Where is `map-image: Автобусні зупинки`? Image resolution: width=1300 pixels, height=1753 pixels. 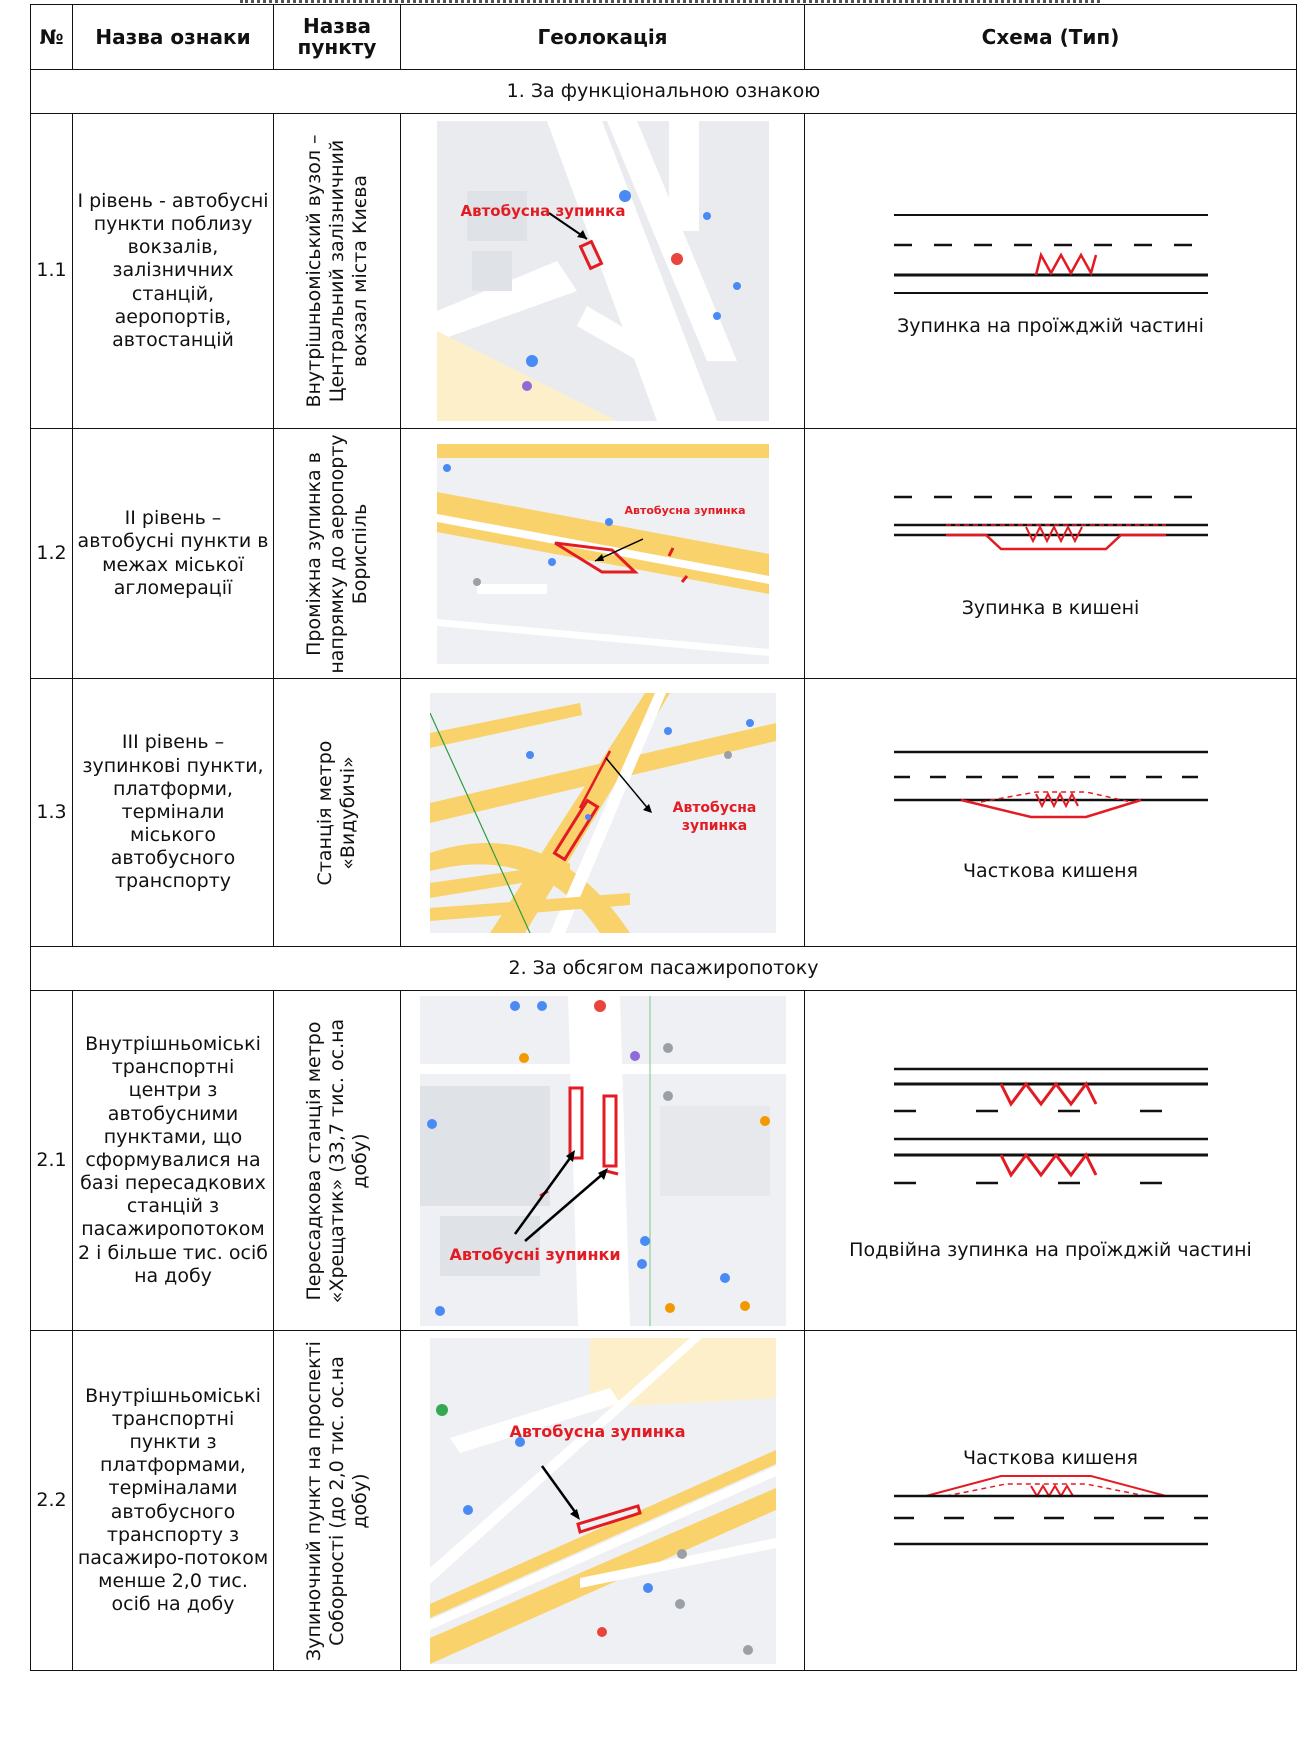 map-image: Автобусні зупинки is located at coordinates (602, 1160).